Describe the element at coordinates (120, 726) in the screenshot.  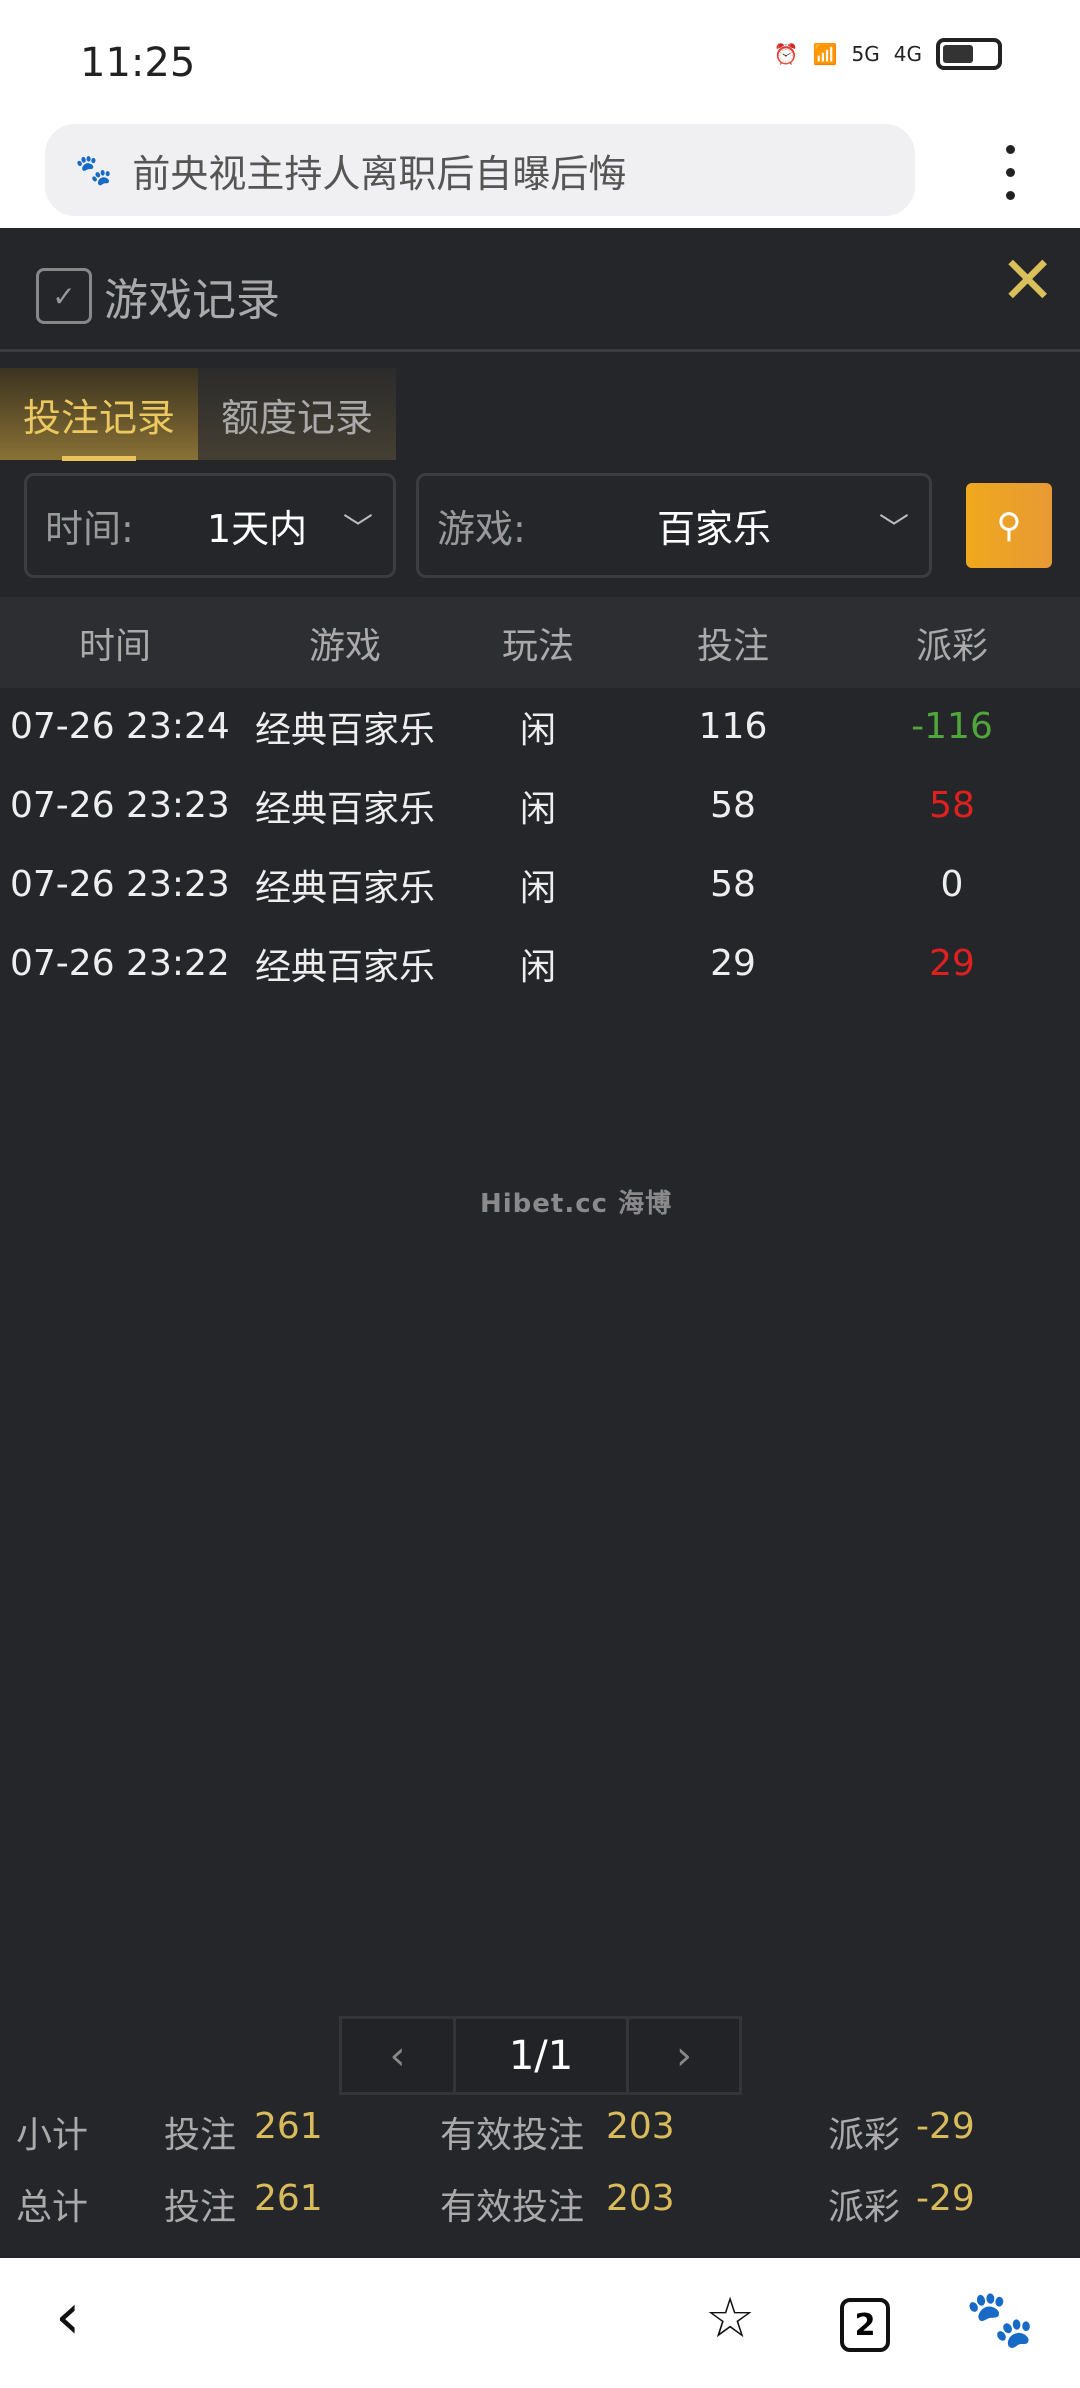
I see `cell-time: 07-26 23:24` at that location.